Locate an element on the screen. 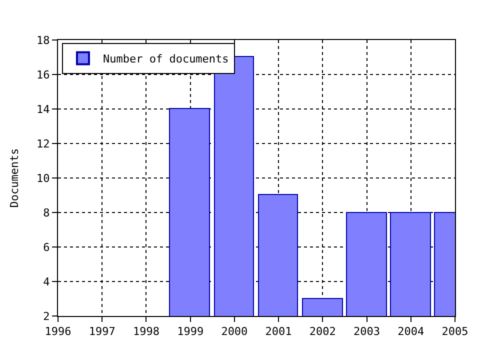 The width and height of the screenshot is (480, 350). y-tick-label: 14 is located at coordinates (43, 109).